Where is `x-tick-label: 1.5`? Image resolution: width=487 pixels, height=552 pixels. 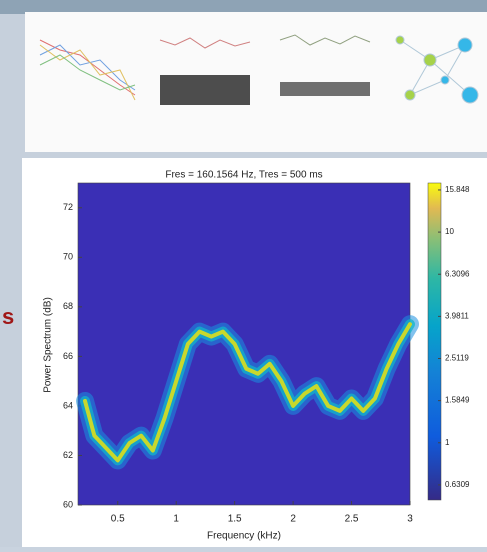 x-tick-label: 1.5 is located at coordinates (235, 519).